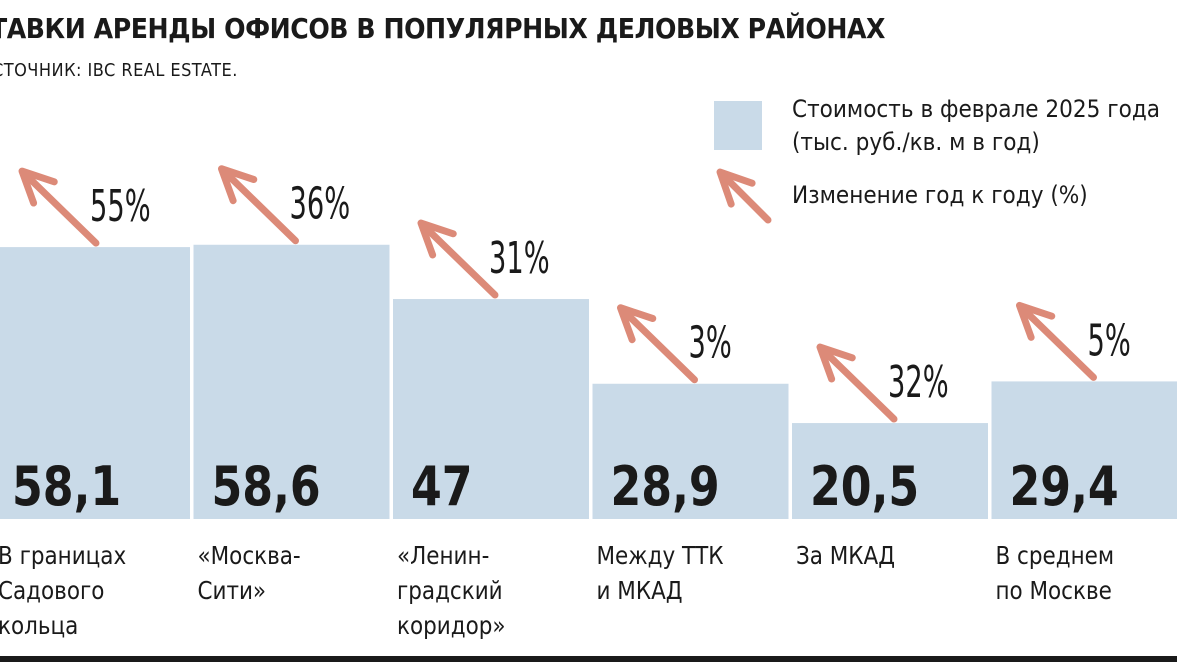  What do you see at coordinates (266, 486) in the screenshot?
I see `bar-value-label-1: 58,6` at bounding box center [266, 486].